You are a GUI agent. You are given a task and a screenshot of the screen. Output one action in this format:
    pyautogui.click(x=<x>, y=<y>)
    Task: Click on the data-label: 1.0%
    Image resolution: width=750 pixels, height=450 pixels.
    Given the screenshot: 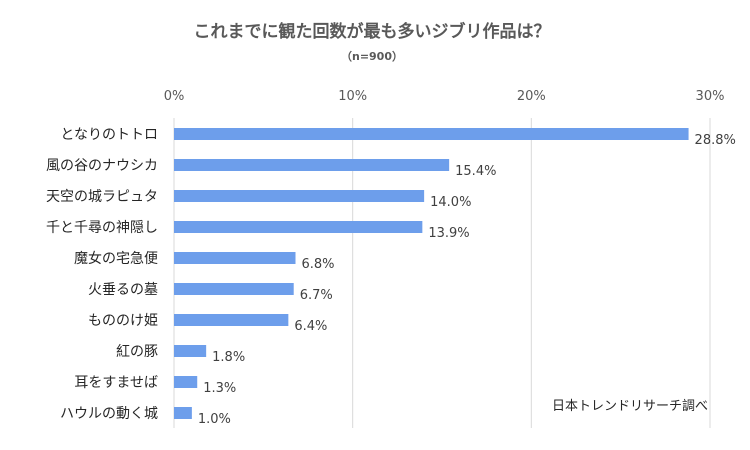 What is the action you would take?
    pyautogui.click(x=214, y=419)
    